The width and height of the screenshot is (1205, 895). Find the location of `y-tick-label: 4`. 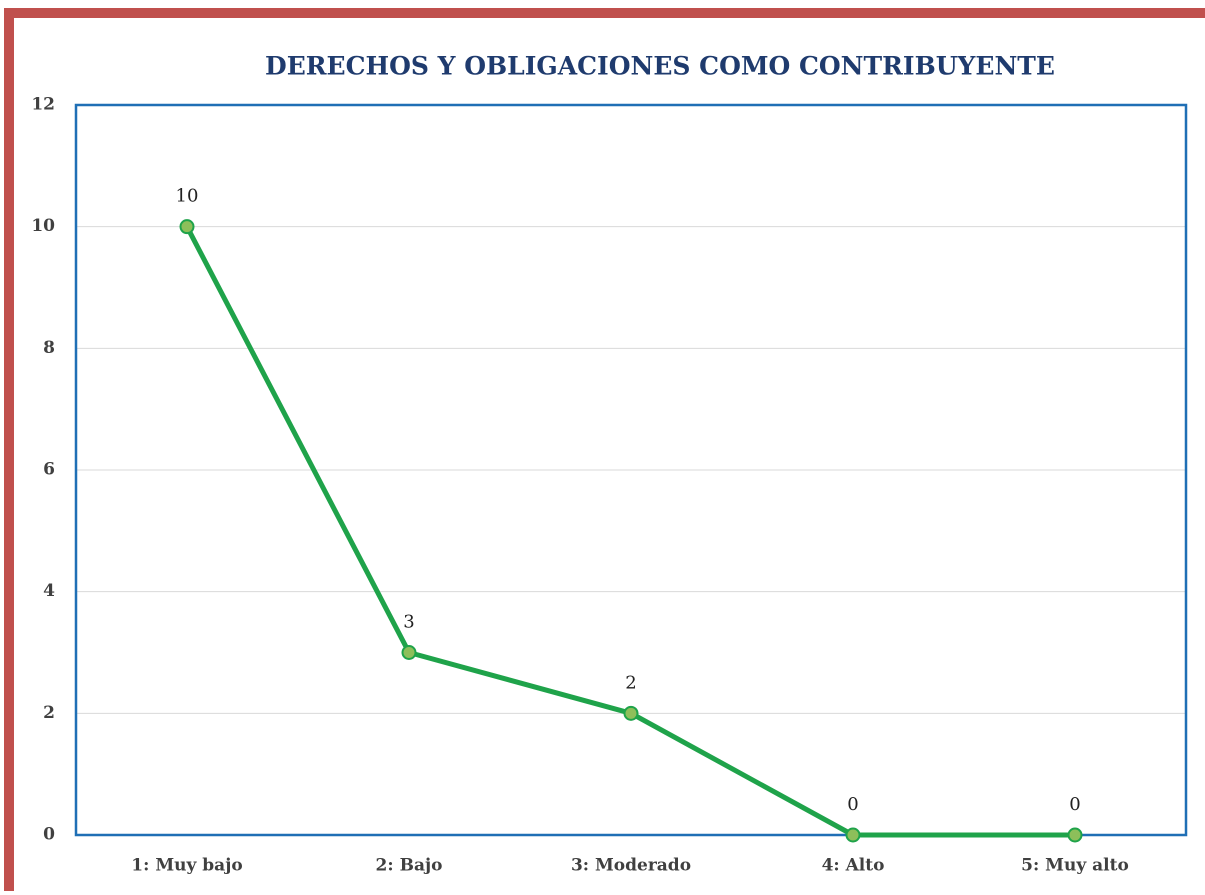

y-tick-label: 4 is located at coordinates (49, 591).